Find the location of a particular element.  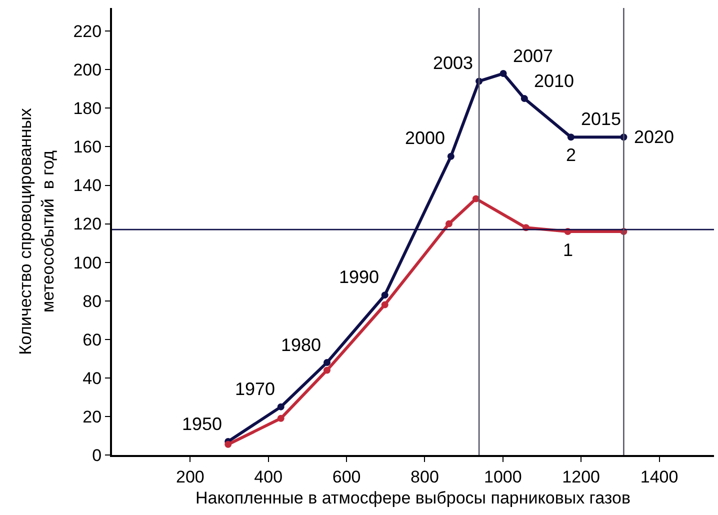

annotation: 2007 is located at coordinates (533, 56).